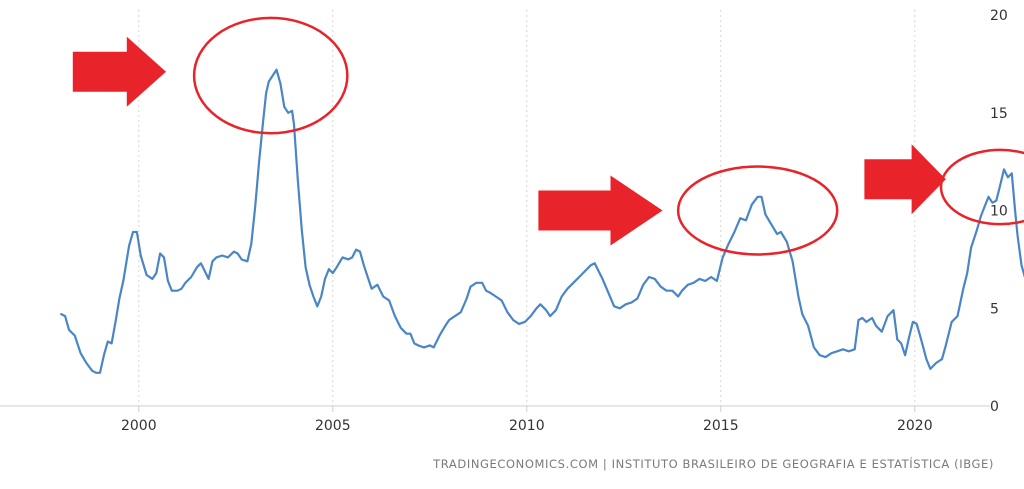  I want to click on y-tick-label: 5, so click(994, 309).